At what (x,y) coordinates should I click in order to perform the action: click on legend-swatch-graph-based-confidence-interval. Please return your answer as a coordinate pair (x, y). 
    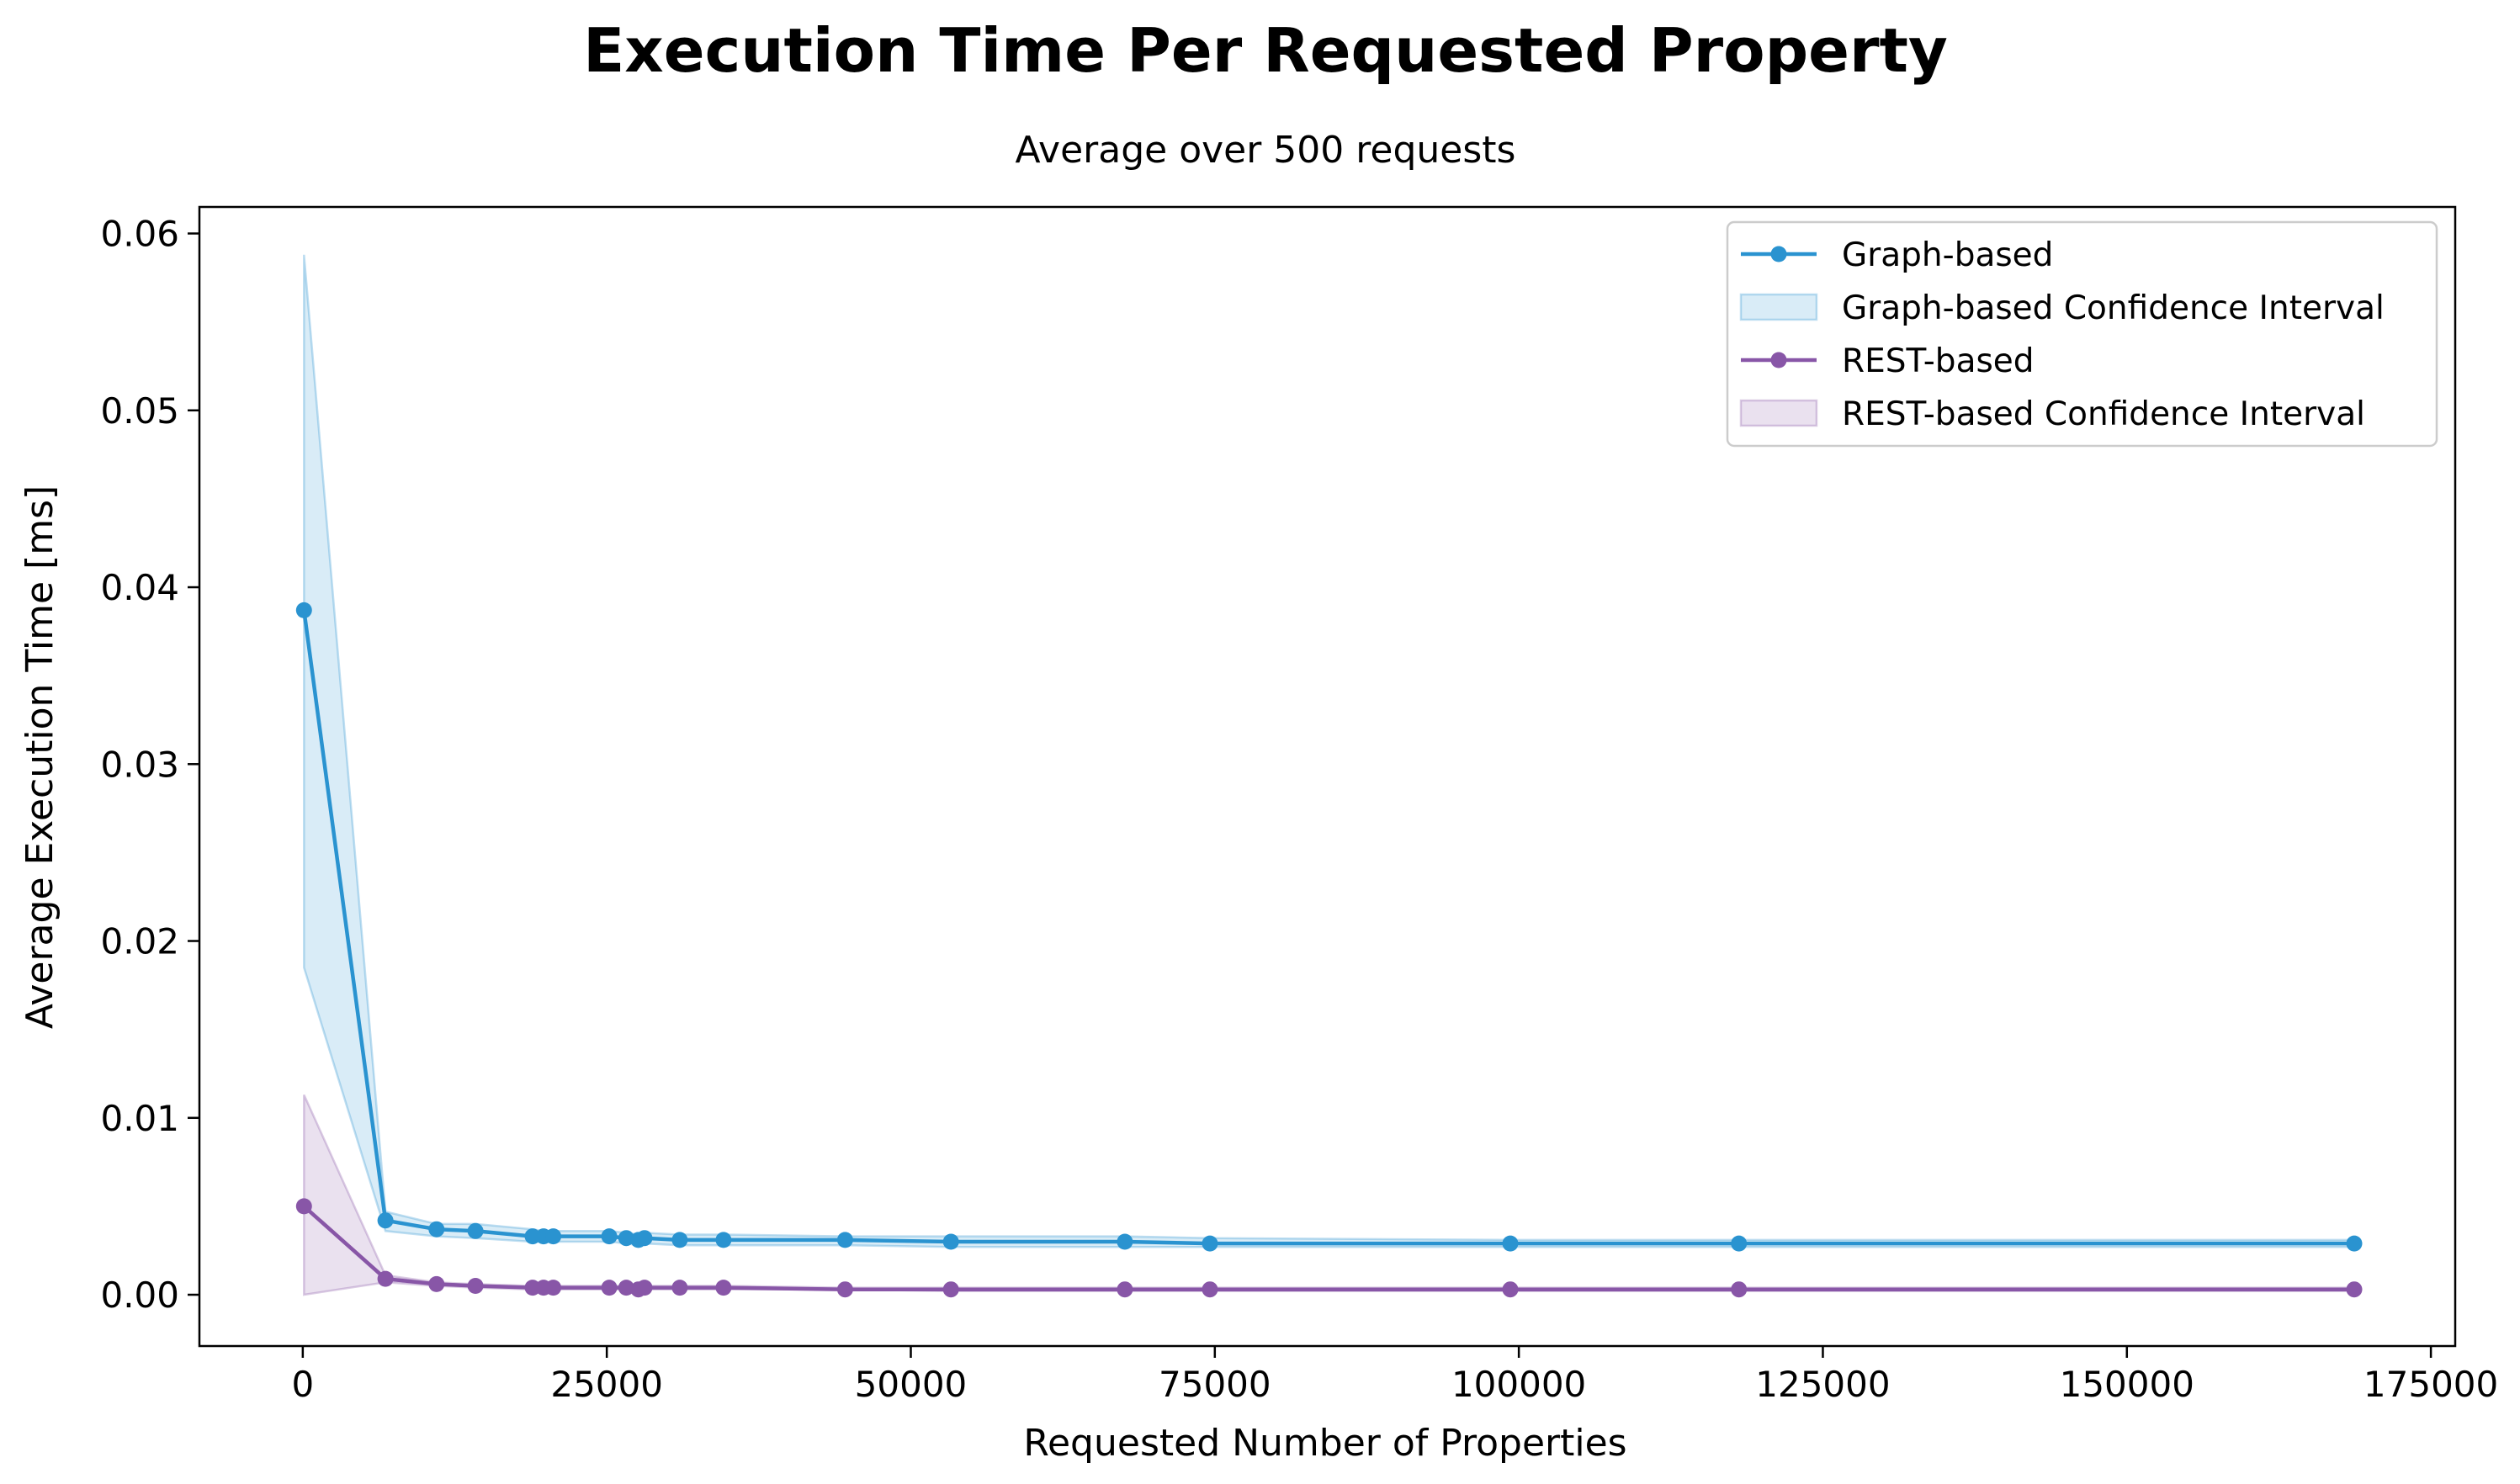
    Looking at the image, I should click on (1778, 307).